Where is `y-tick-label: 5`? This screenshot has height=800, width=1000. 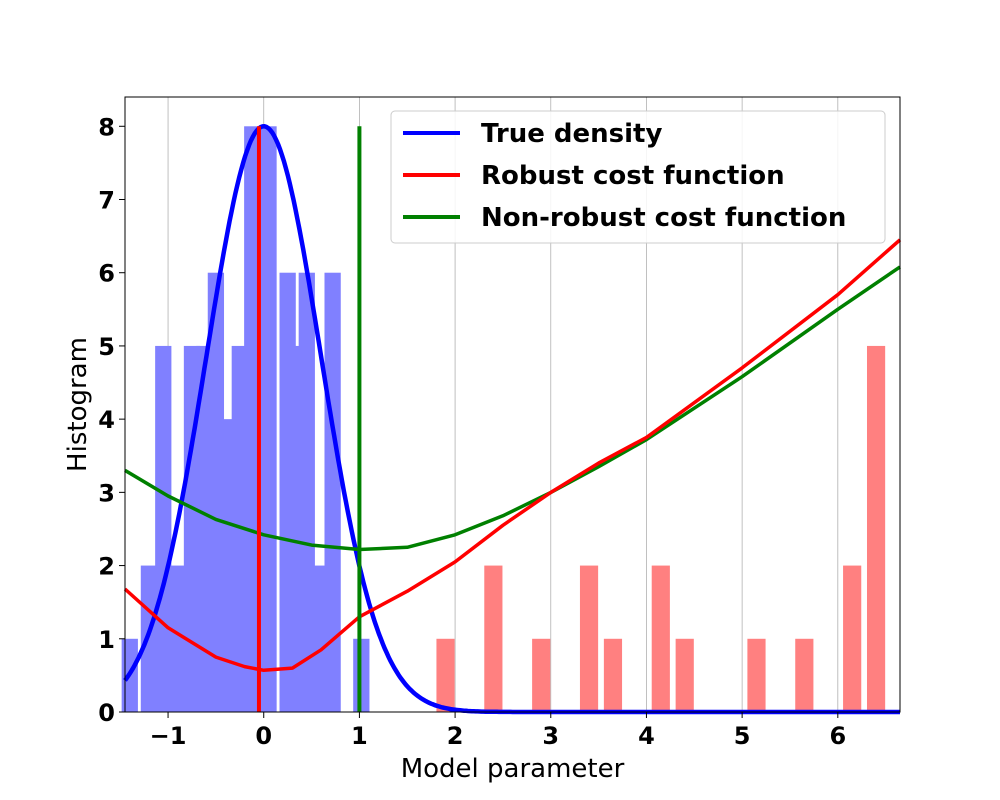 y-tick-label: 5 is located at coordinates (106, 347).